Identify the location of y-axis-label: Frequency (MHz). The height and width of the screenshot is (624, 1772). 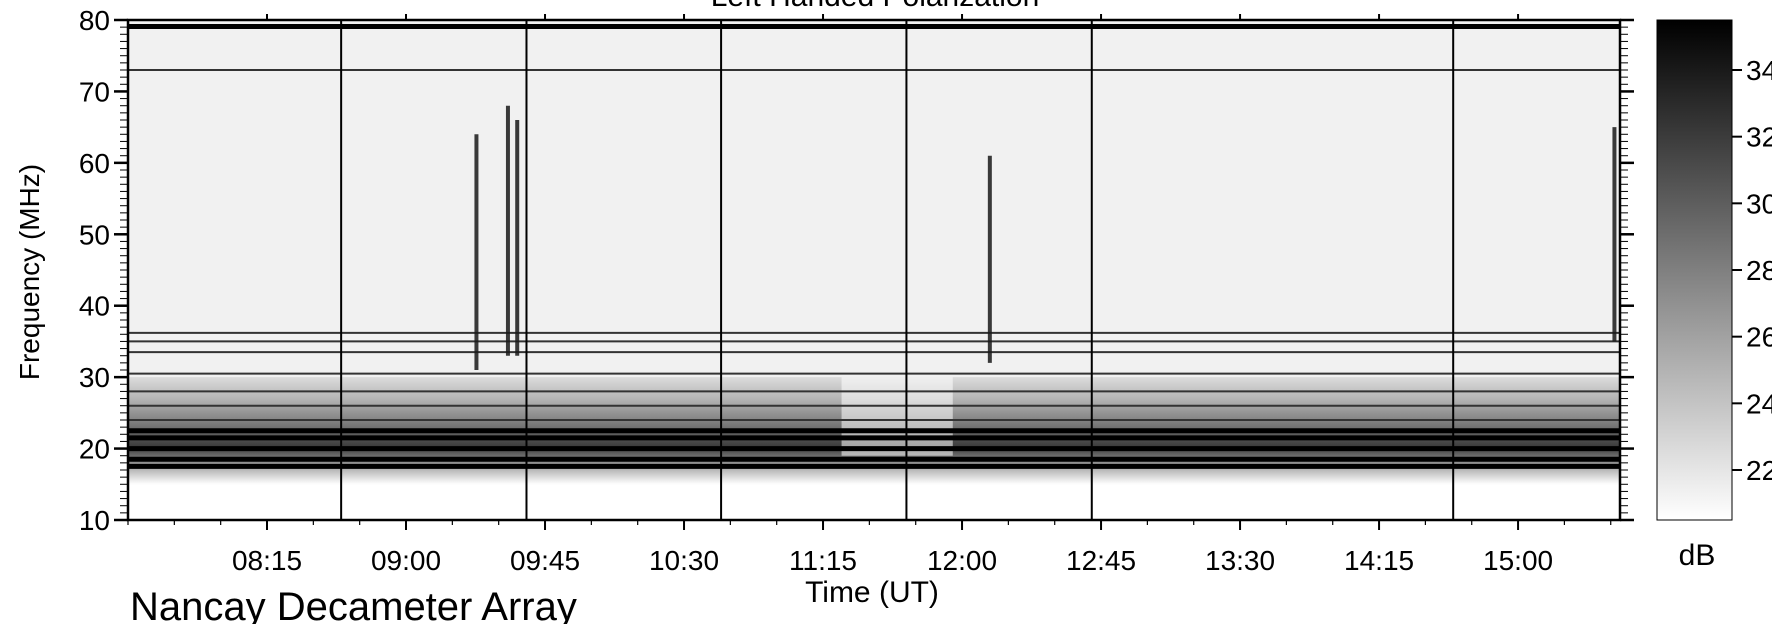
(29, 272).